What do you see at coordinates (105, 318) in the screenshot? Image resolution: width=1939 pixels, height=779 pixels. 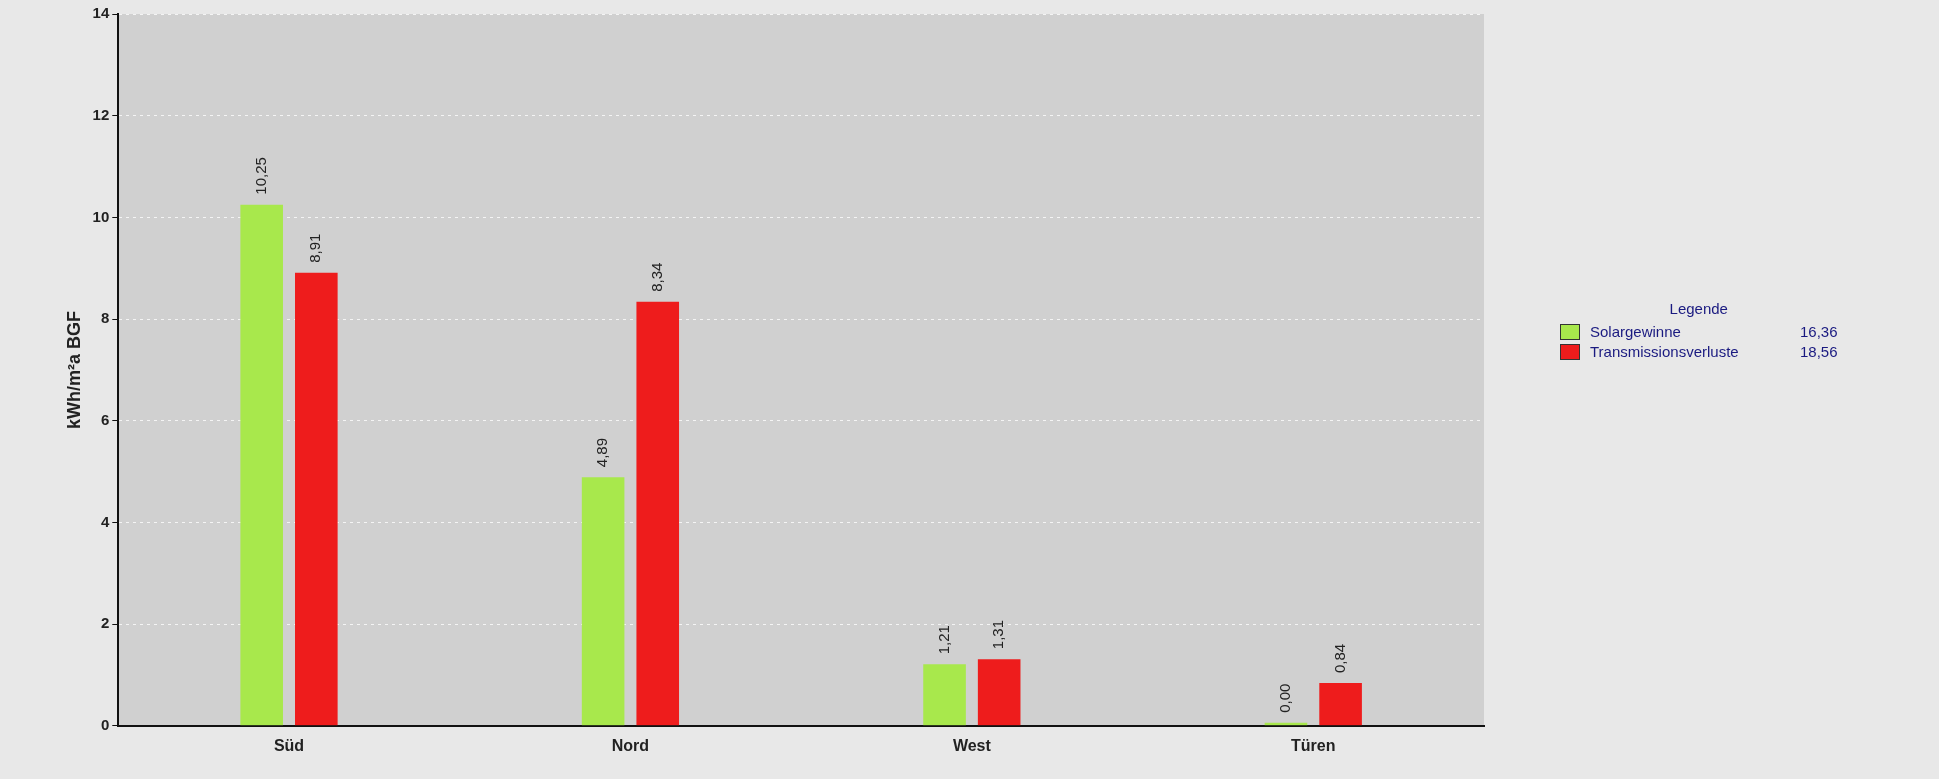 I see `y-tick-label: 8` at bounding box center [105, 318].